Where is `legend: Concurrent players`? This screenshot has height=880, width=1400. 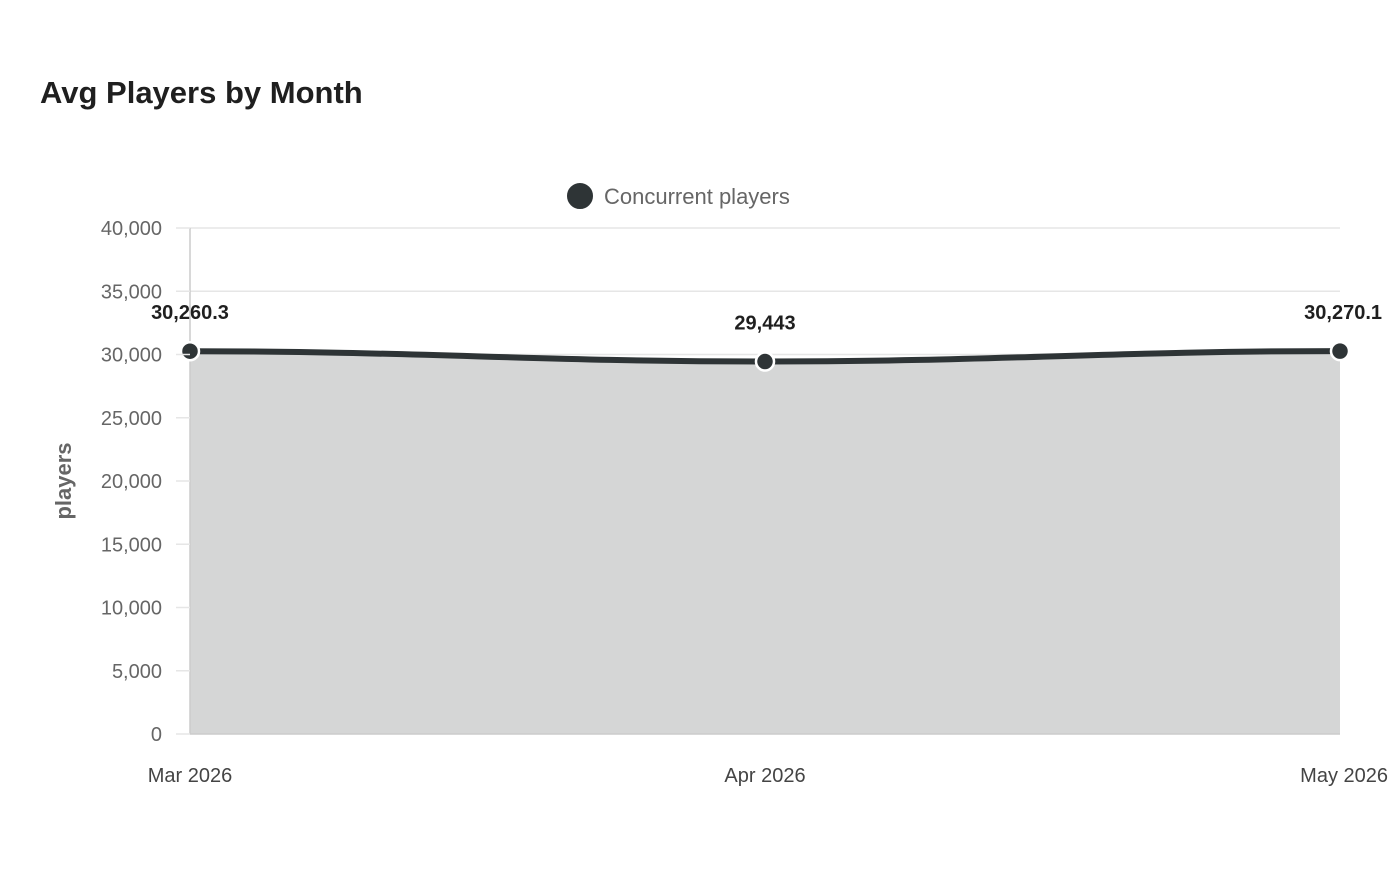
legend: Concurrent players is located at coordinates (677, 196).